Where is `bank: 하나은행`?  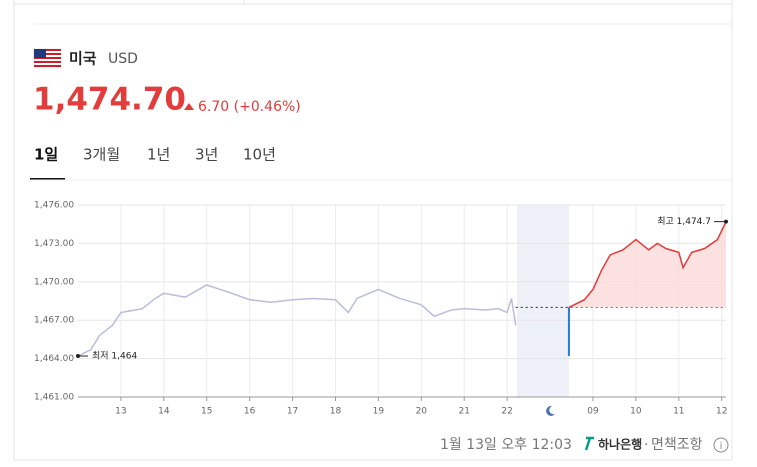 bank: 하나은행 is located at coordinates (620, 444).